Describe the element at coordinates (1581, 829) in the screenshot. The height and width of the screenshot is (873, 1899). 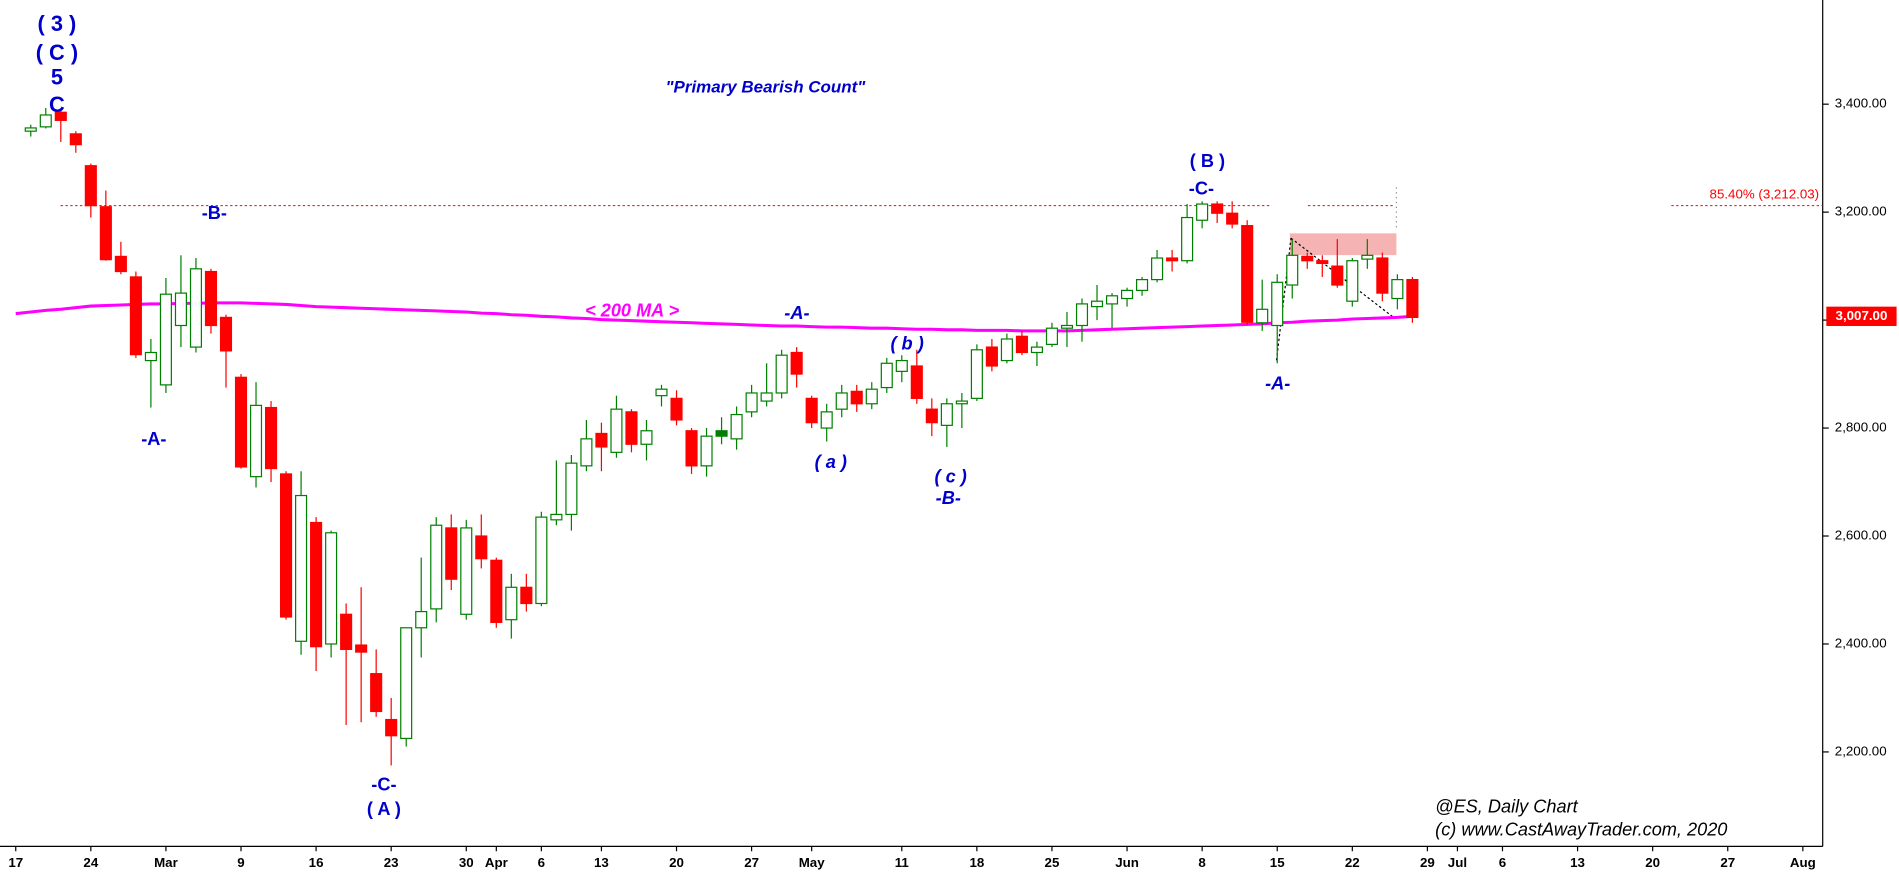
I see `annotation: (c) www.CastAwayTrader.com, 2020` at that location.